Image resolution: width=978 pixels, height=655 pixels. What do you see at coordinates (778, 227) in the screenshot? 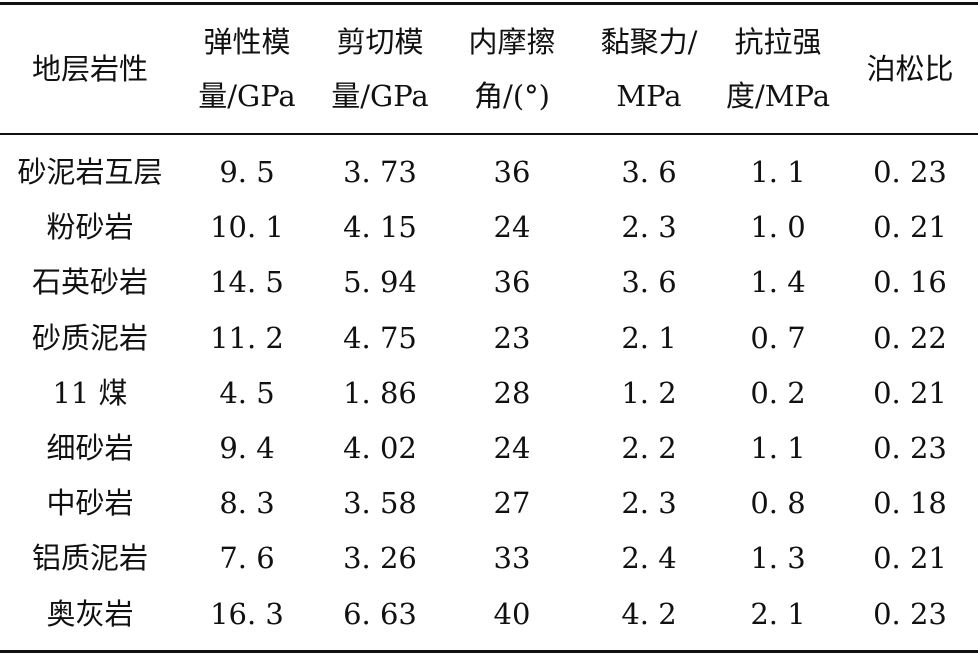
I see `cell-tensile-strength: 1. 0` at bounding box center [778, 227].